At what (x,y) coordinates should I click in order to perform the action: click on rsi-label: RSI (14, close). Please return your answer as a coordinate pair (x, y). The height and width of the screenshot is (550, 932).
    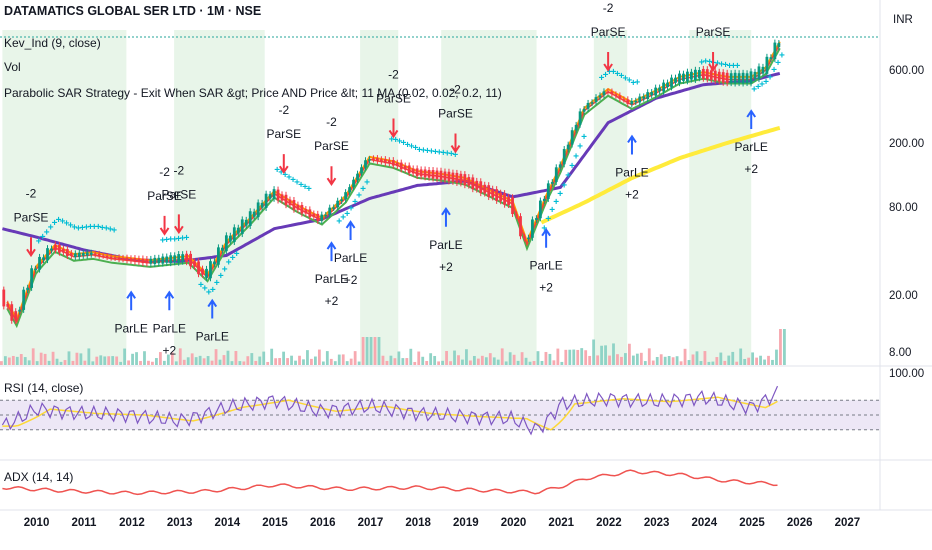
    Looking at the image, I should click on (44, 388).